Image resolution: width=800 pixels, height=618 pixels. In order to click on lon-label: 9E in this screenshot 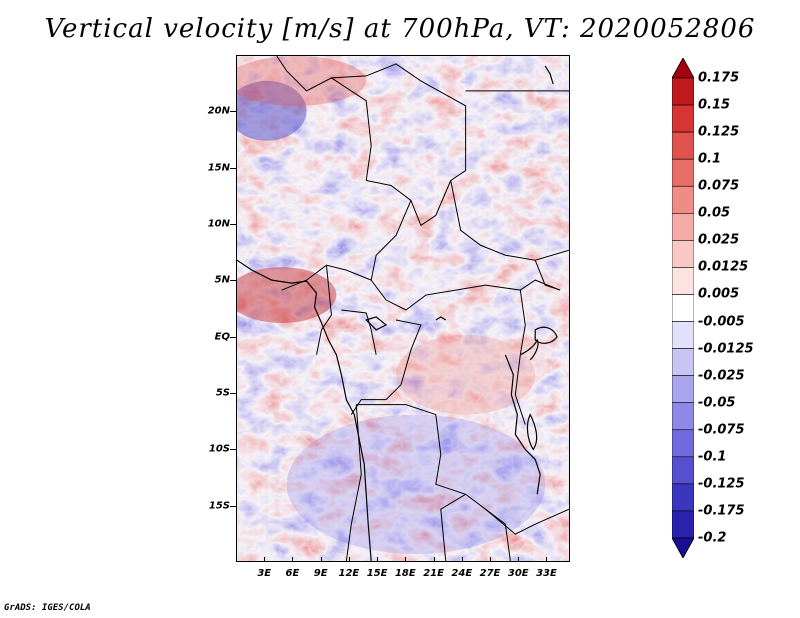, I will do `click(320, 573)`.